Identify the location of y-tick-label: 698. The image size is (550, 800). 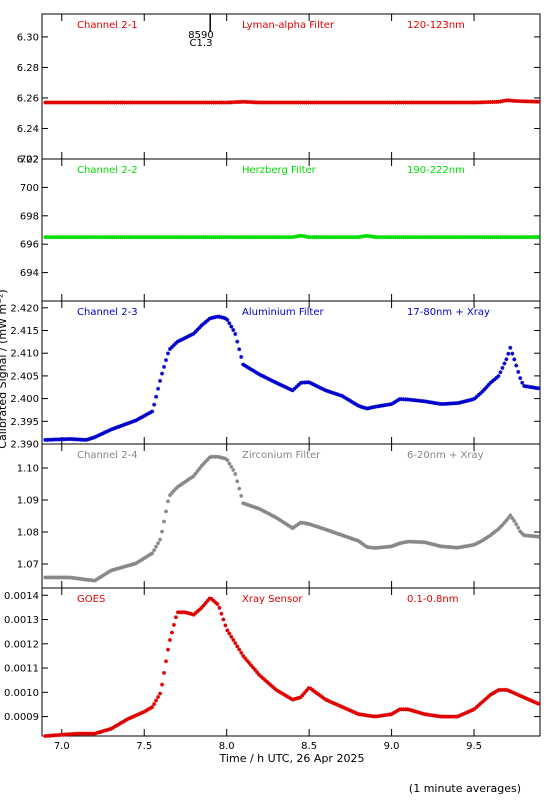
(29, 216).